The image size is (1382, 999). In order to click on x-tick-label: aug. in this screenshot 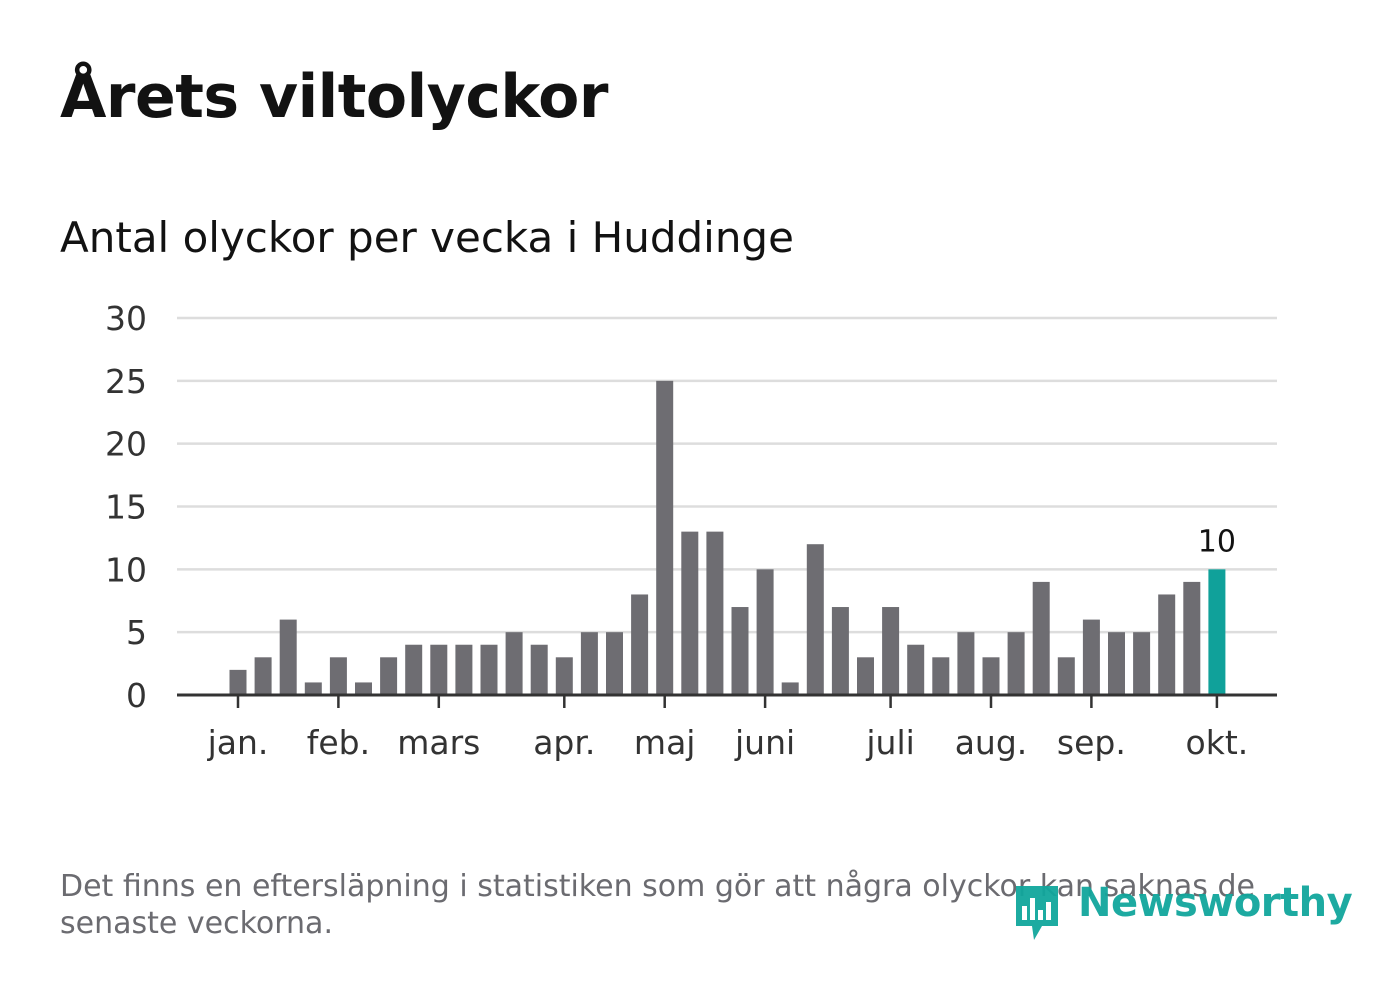, I will do `click(991, 742)`.